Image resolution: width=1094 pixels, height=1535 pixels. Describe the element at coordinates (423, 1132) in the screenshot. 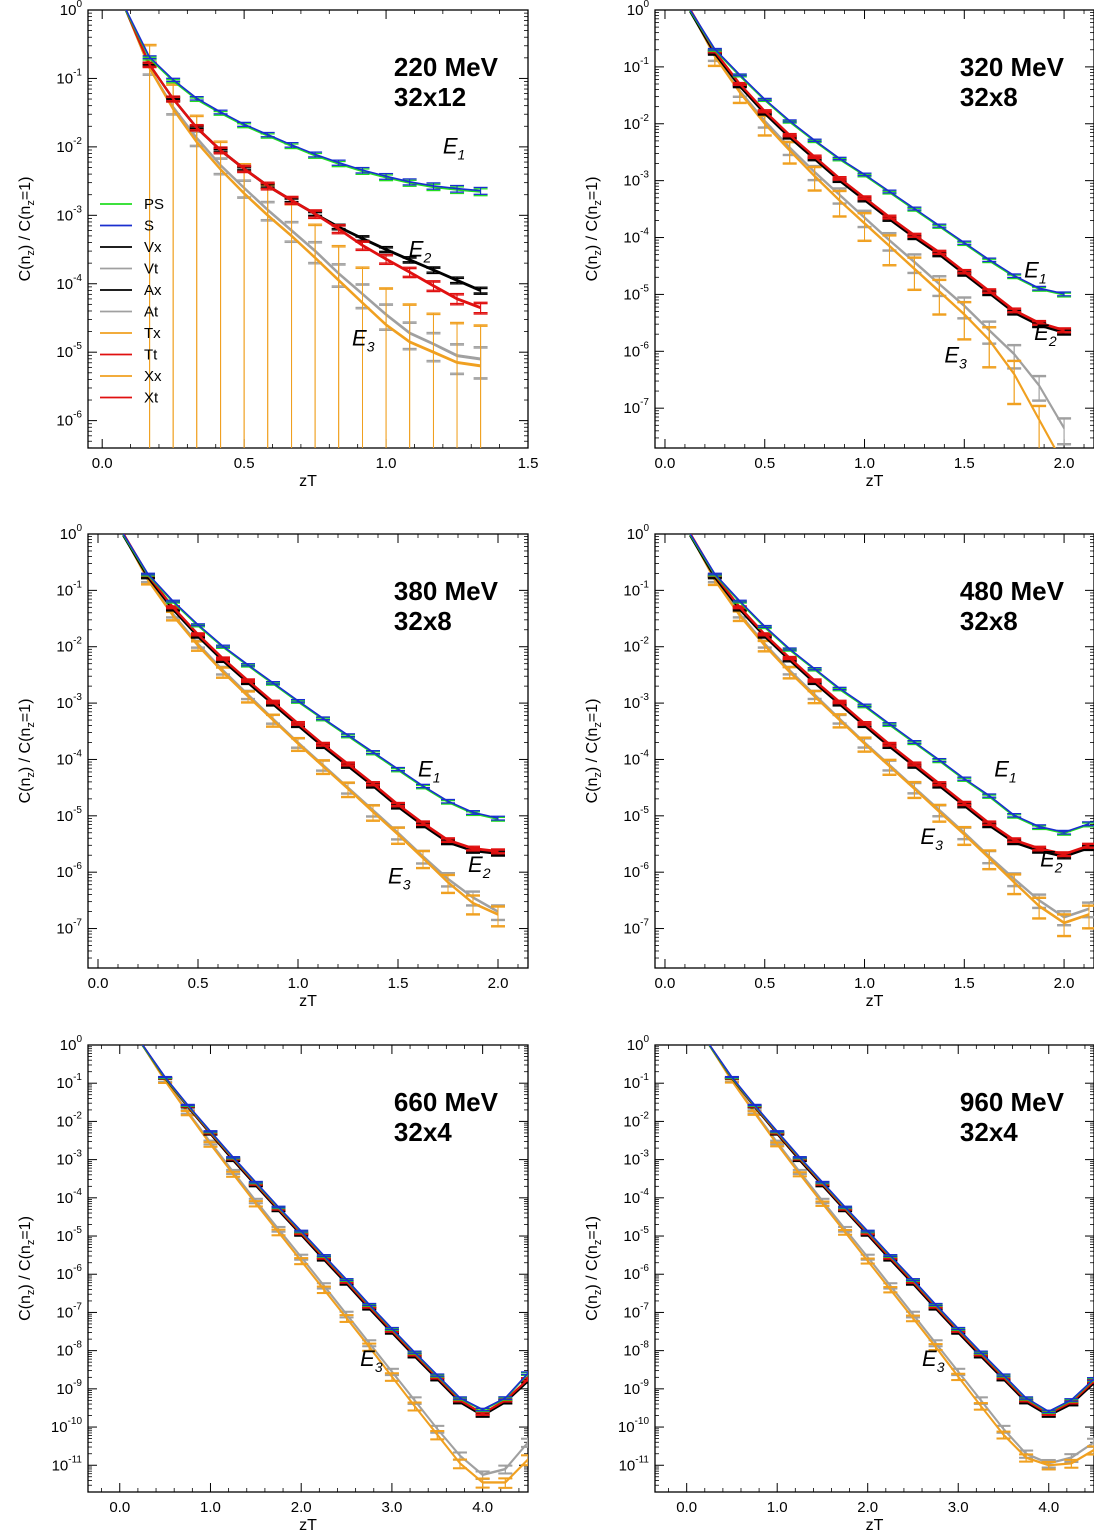

I see `panel-subtitle: 32x4` at that location.